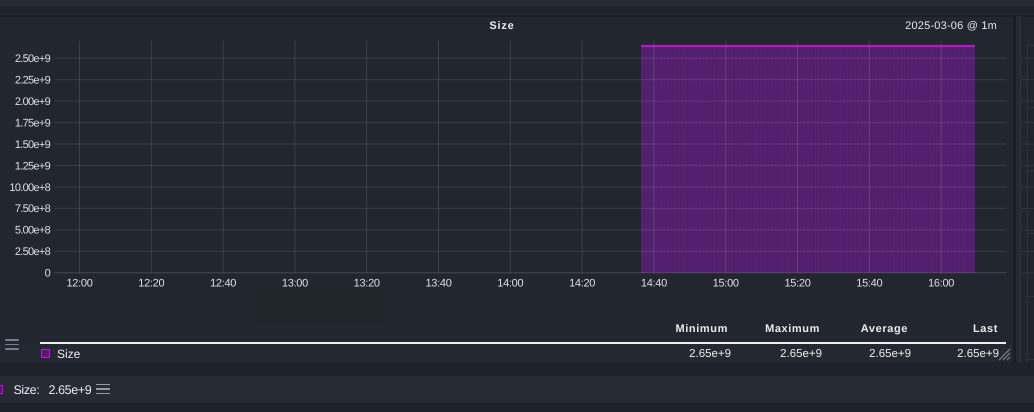  What do you see at coordinates (726, 284) in the screenshot?
I see `svg-text: 15:00` at bounding box center [726, 284].